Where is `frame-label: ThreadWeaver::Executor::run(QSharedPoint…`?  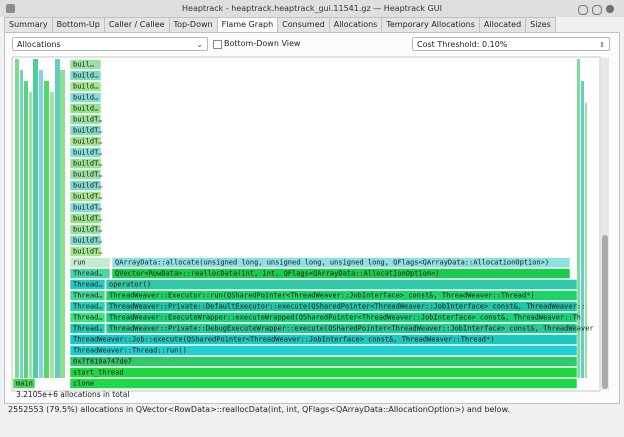
frame-label: ThreadWeaver::Executor::run(QSharedPoint… is located at coordinates (322, 296).